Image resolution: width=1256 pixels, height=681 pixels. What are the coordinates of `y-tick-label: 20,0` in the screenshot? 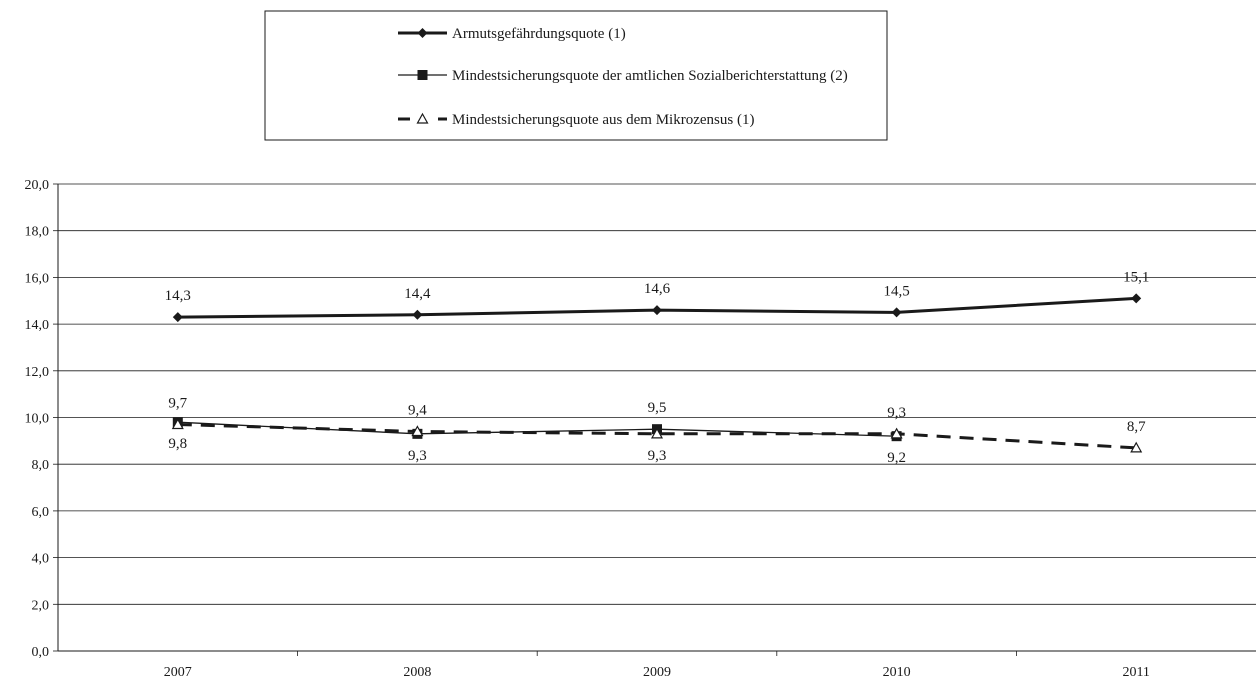 It's located at (37, 185).